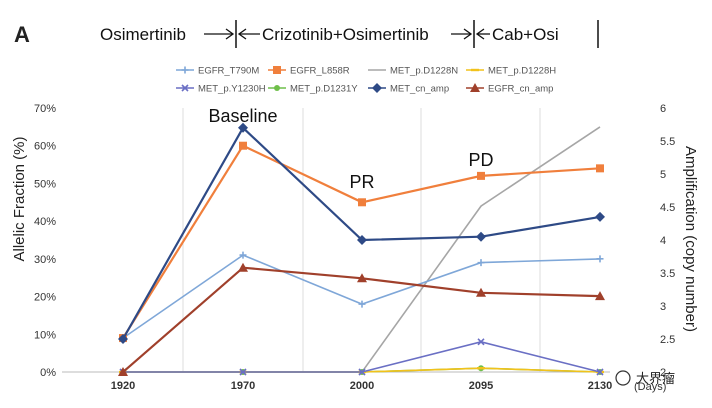  I want to click on legend-item-met-p-d1228n: MET_p.D1228N, so click(413, 71).